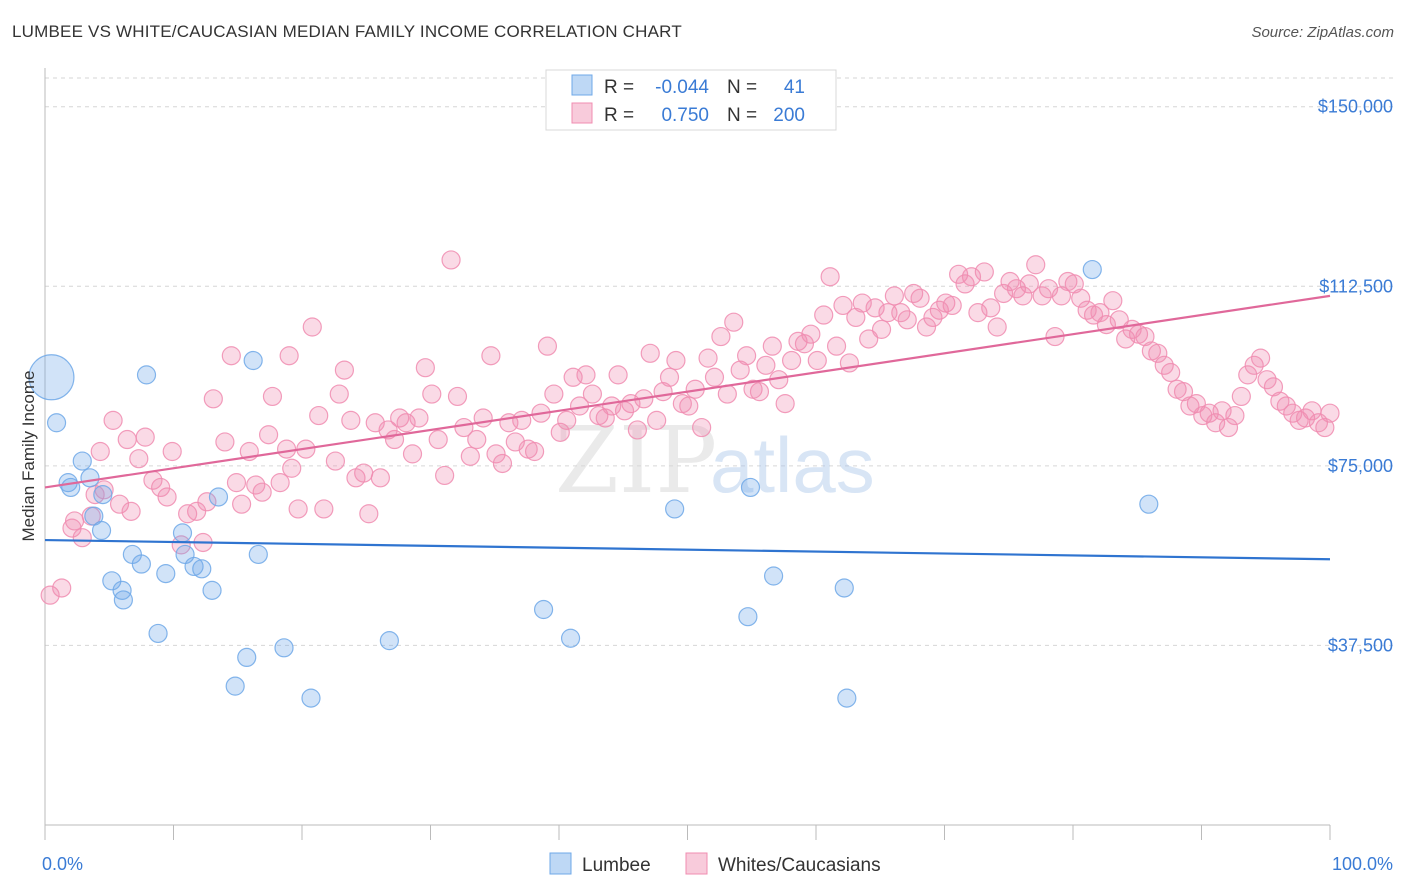 Image resolution: width=1406 pixels, height=892 pixels. Describe the element at coordinates (682, 87) in the screenshot. I see `legend-r-value: -0.044` at that location.